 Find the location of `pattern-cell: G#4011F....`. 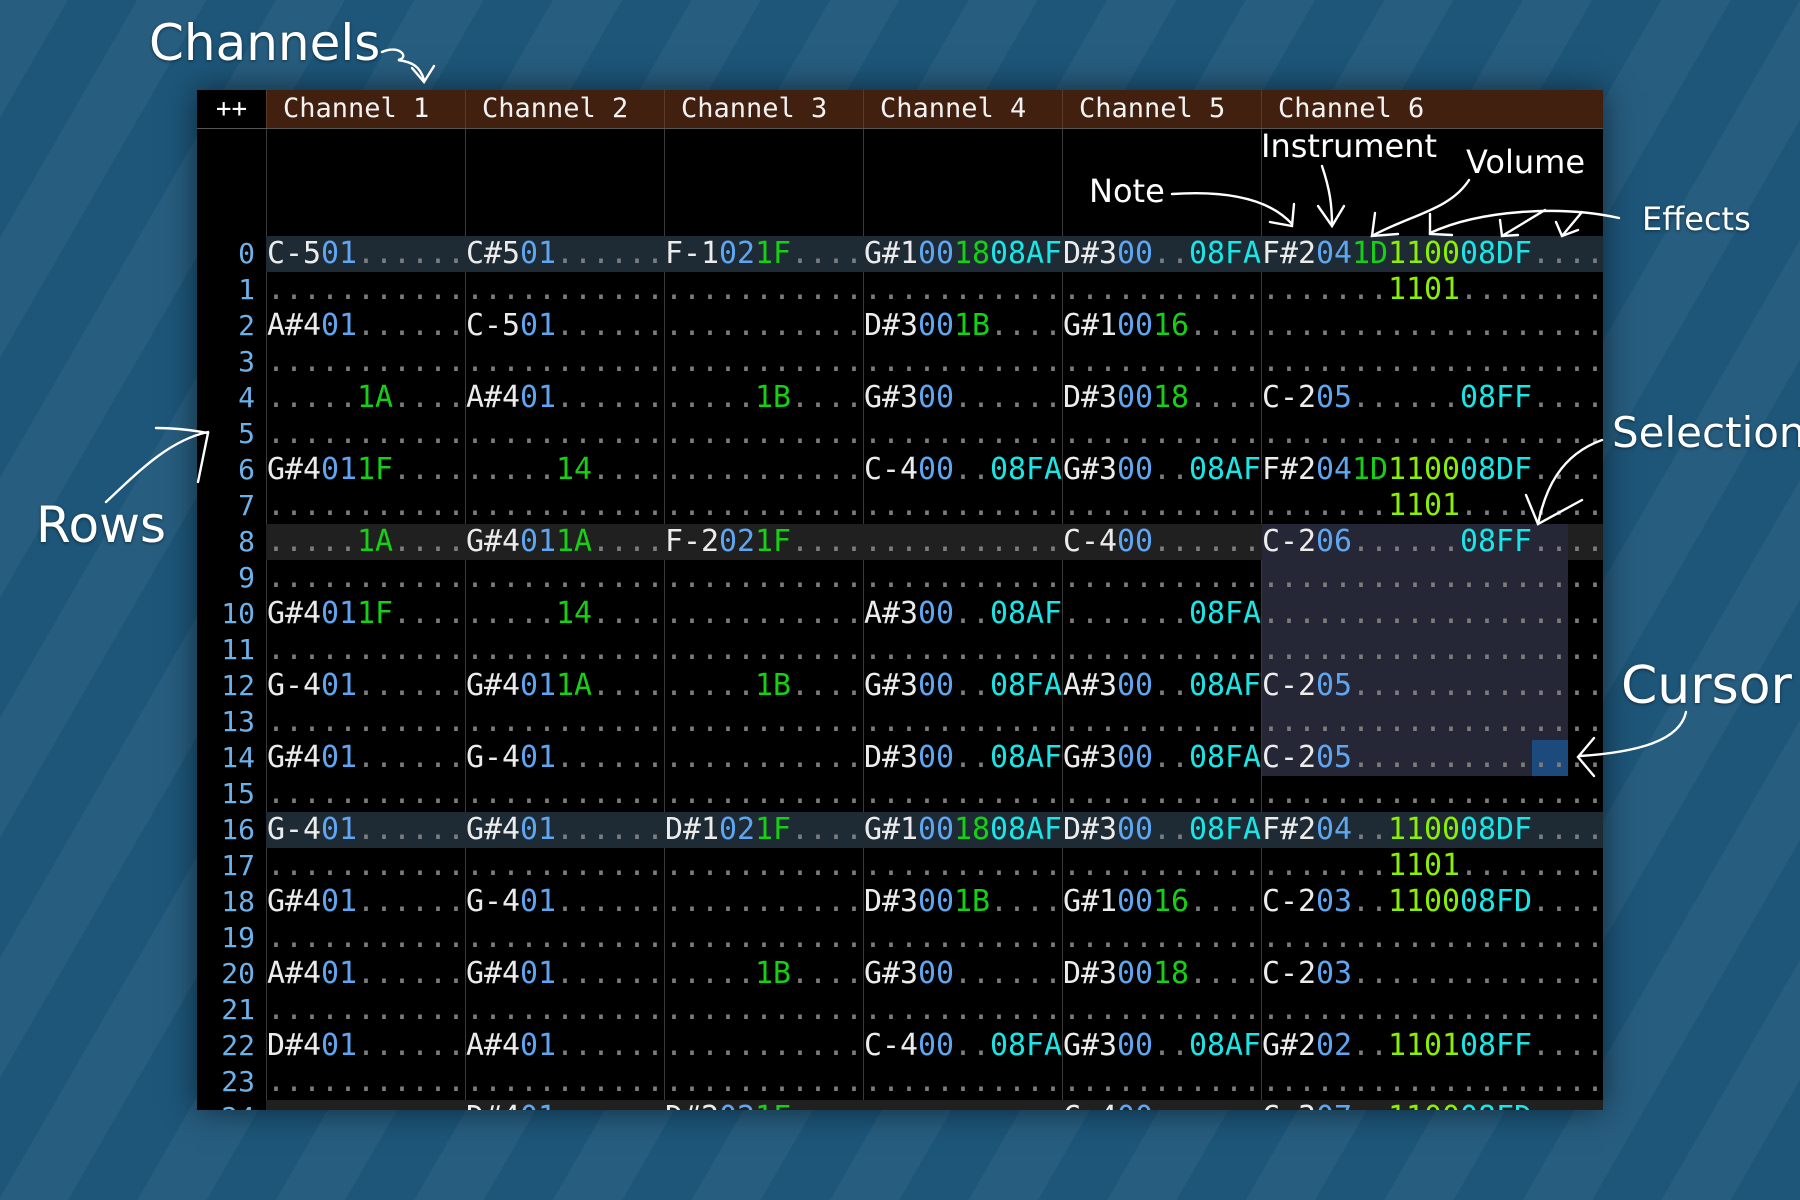

pattern-cell: G#4011F.... is located at coordinates (366, 470).